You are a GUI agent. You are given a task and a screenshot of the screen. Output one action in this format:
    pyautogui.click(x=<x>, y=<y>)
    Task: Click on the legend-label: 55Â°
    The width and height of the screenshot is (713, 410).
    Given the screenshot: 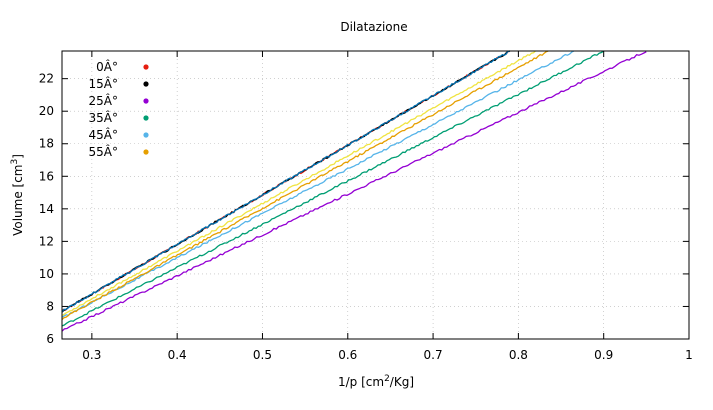 What is the action you would take?
    pyautogui.click(x=103, y=151)
    